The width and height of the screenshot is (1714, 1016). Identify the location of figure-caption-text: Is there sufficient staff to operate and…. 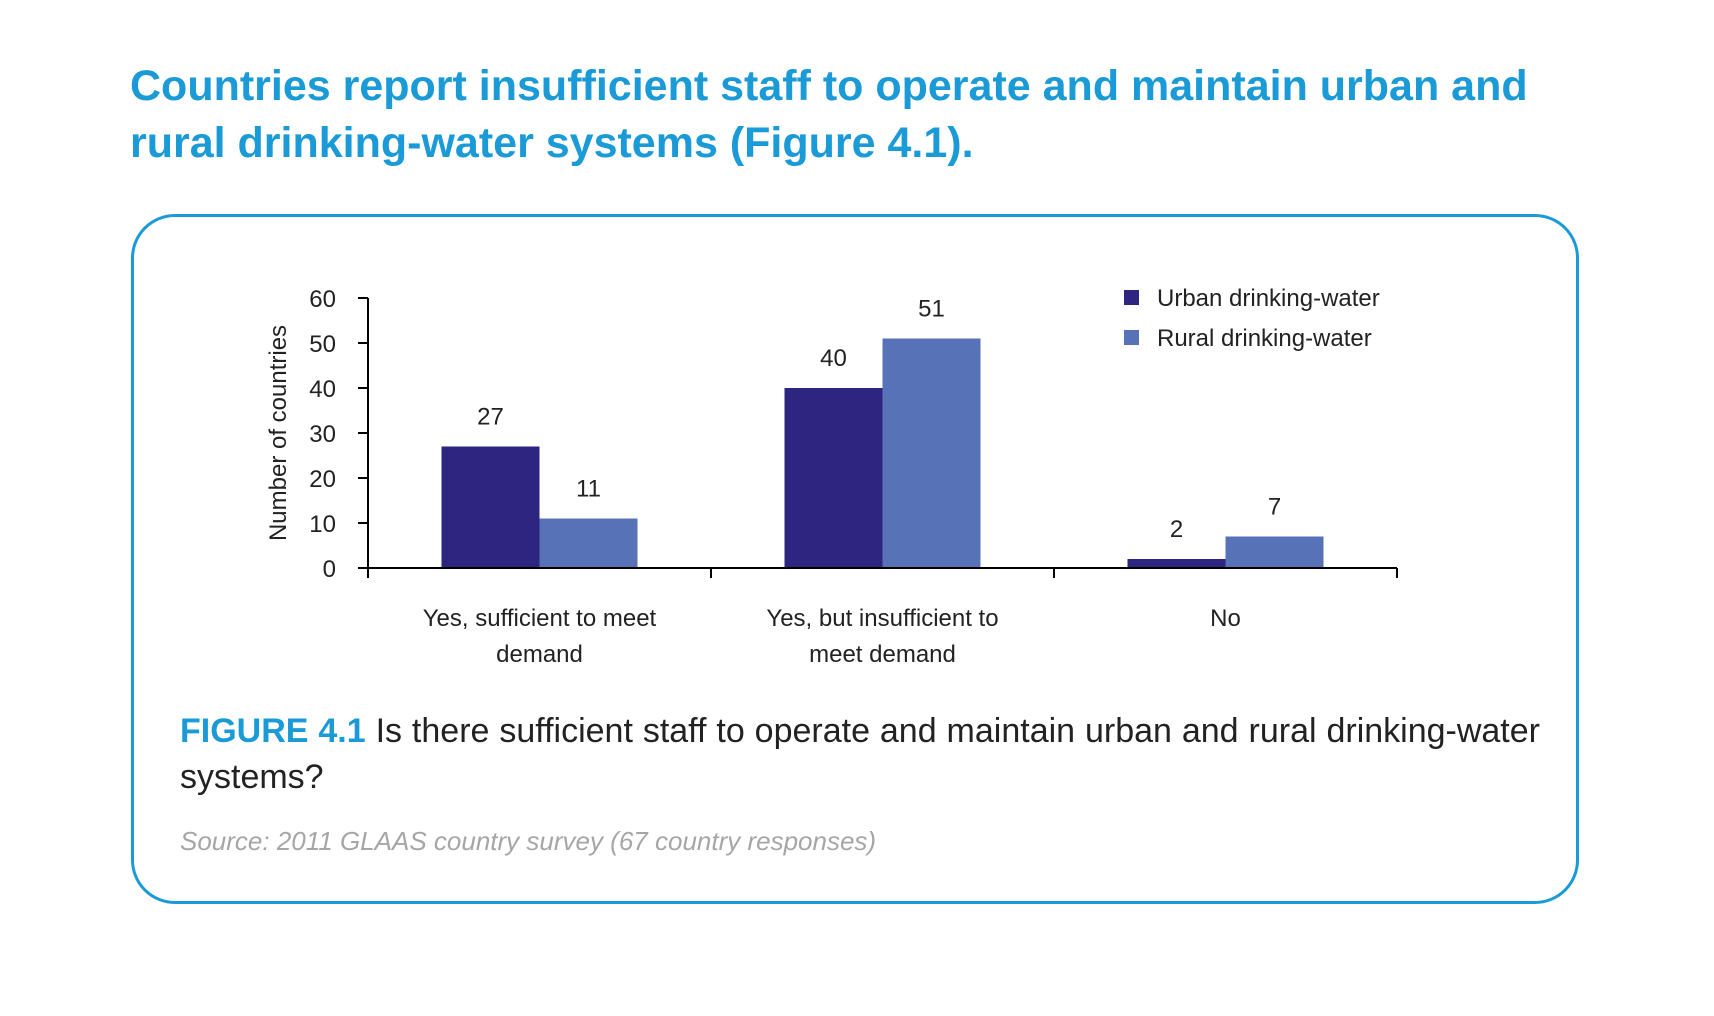
(860, 754).